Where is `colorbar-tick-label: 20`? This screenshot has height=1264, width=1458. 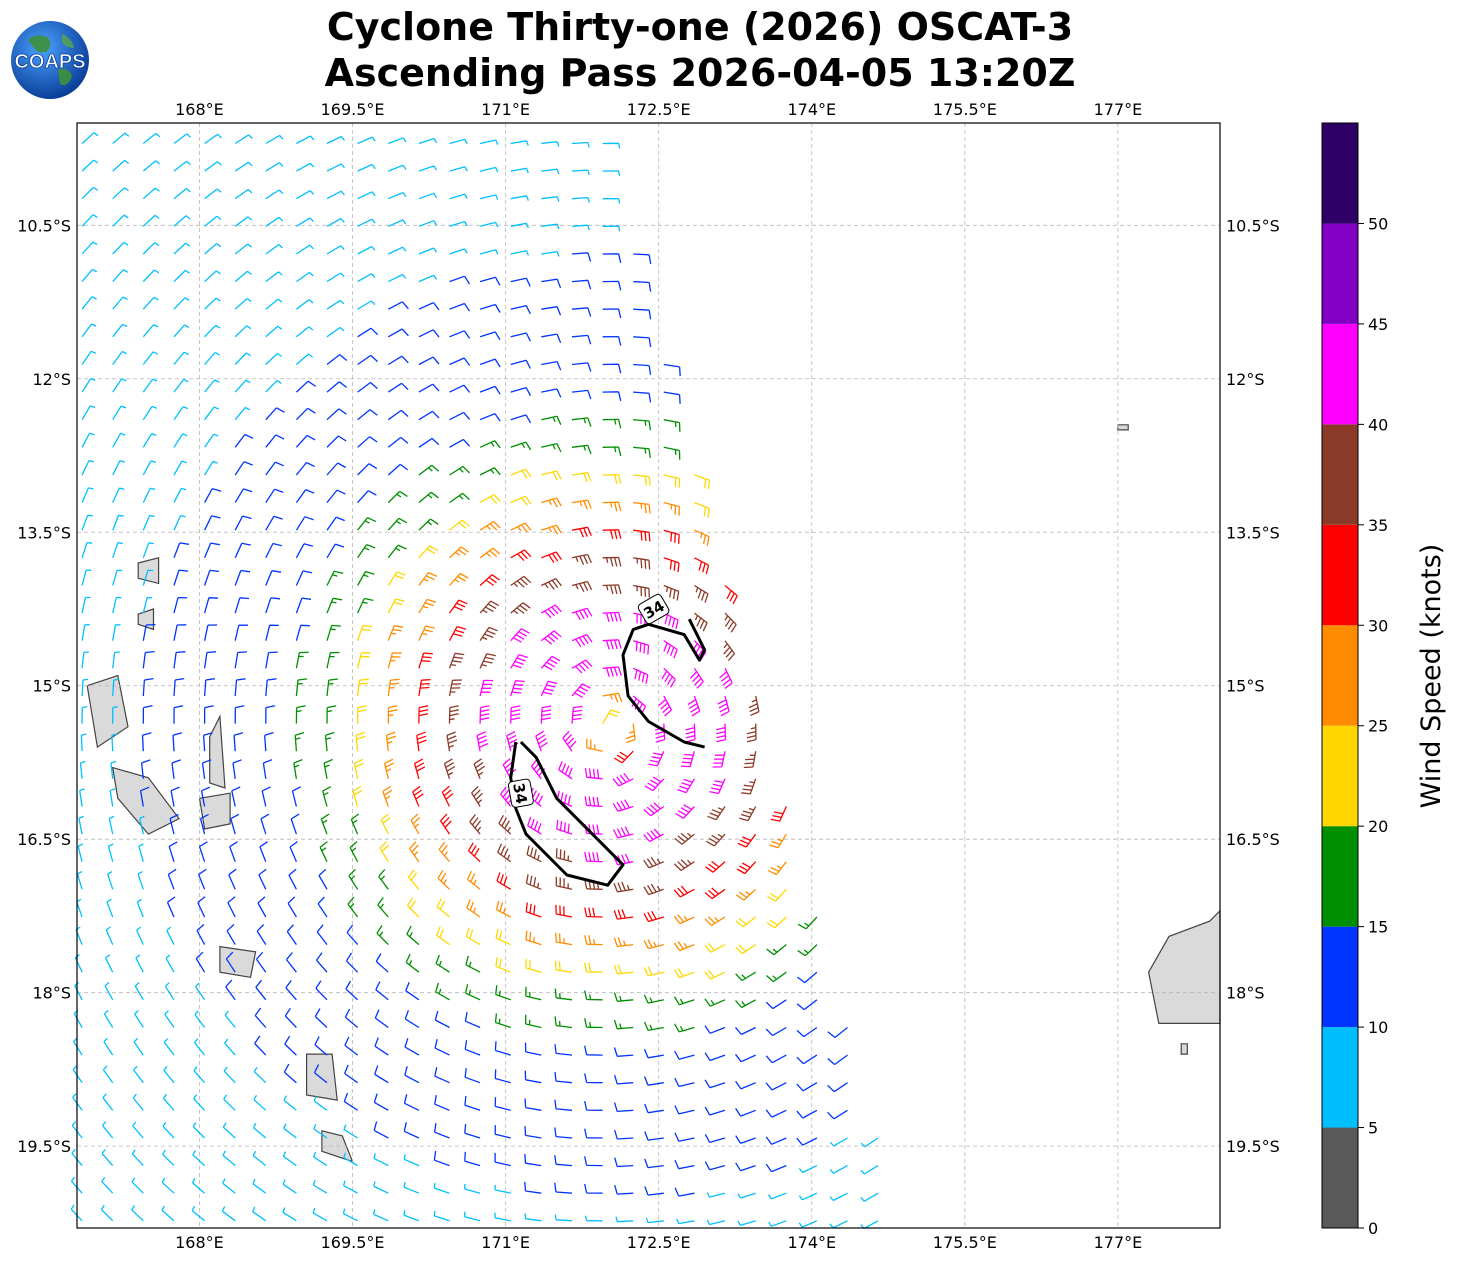 colorbar-tick-label: 20 is located at coordinates (1378, 826).